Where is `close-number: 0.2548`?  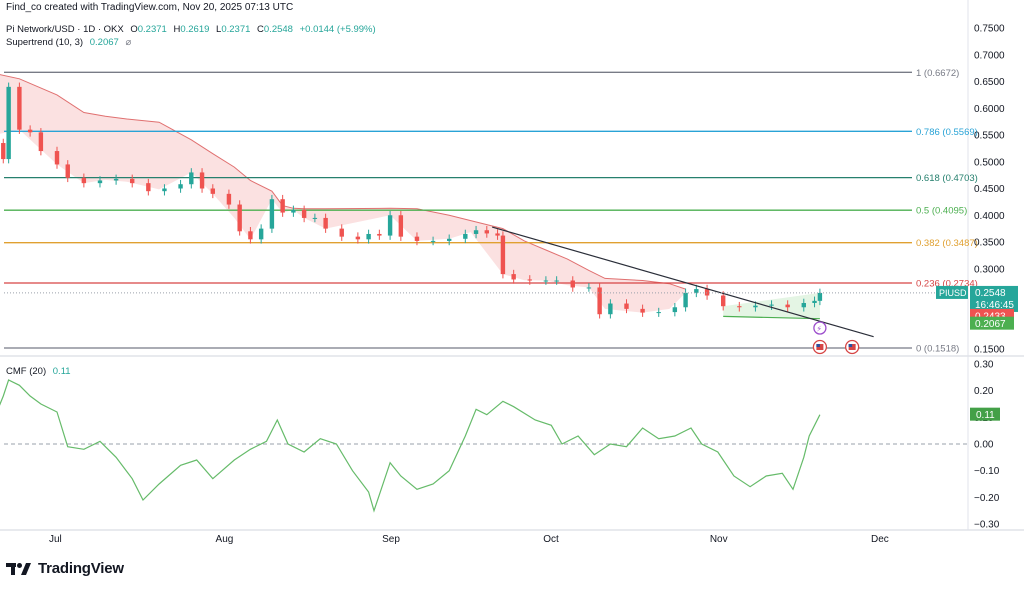 close-number: 0.2548 is located at coordinates (278, 29).